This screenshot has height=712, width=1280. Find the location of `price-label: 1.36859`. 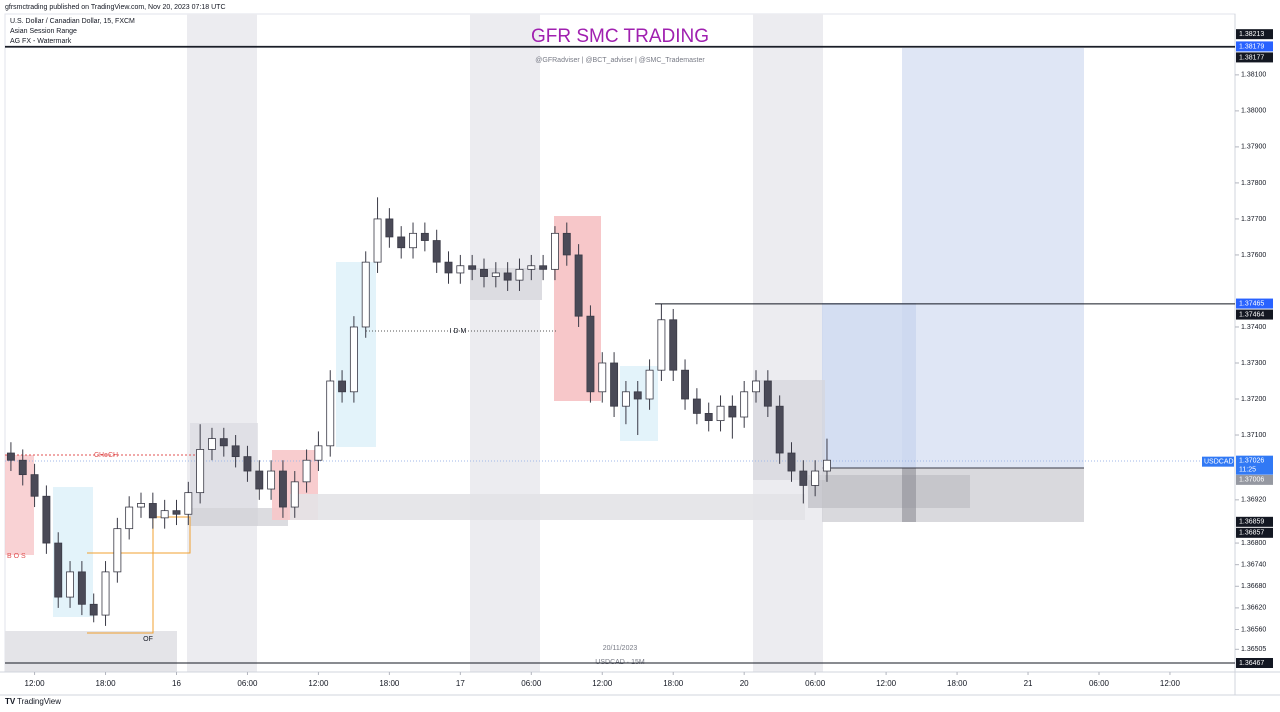

price-label: 1.36859 is located at coordinates (1251, 522).